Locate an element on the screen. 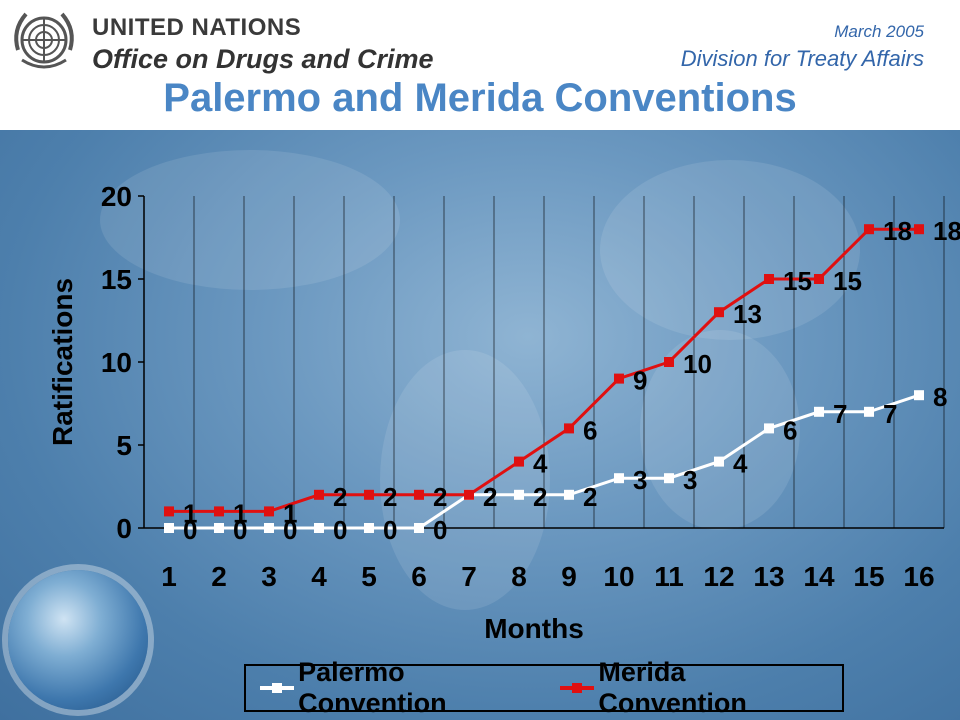  data-label-palermo-6: 0 is located at coordinates (440, 530).